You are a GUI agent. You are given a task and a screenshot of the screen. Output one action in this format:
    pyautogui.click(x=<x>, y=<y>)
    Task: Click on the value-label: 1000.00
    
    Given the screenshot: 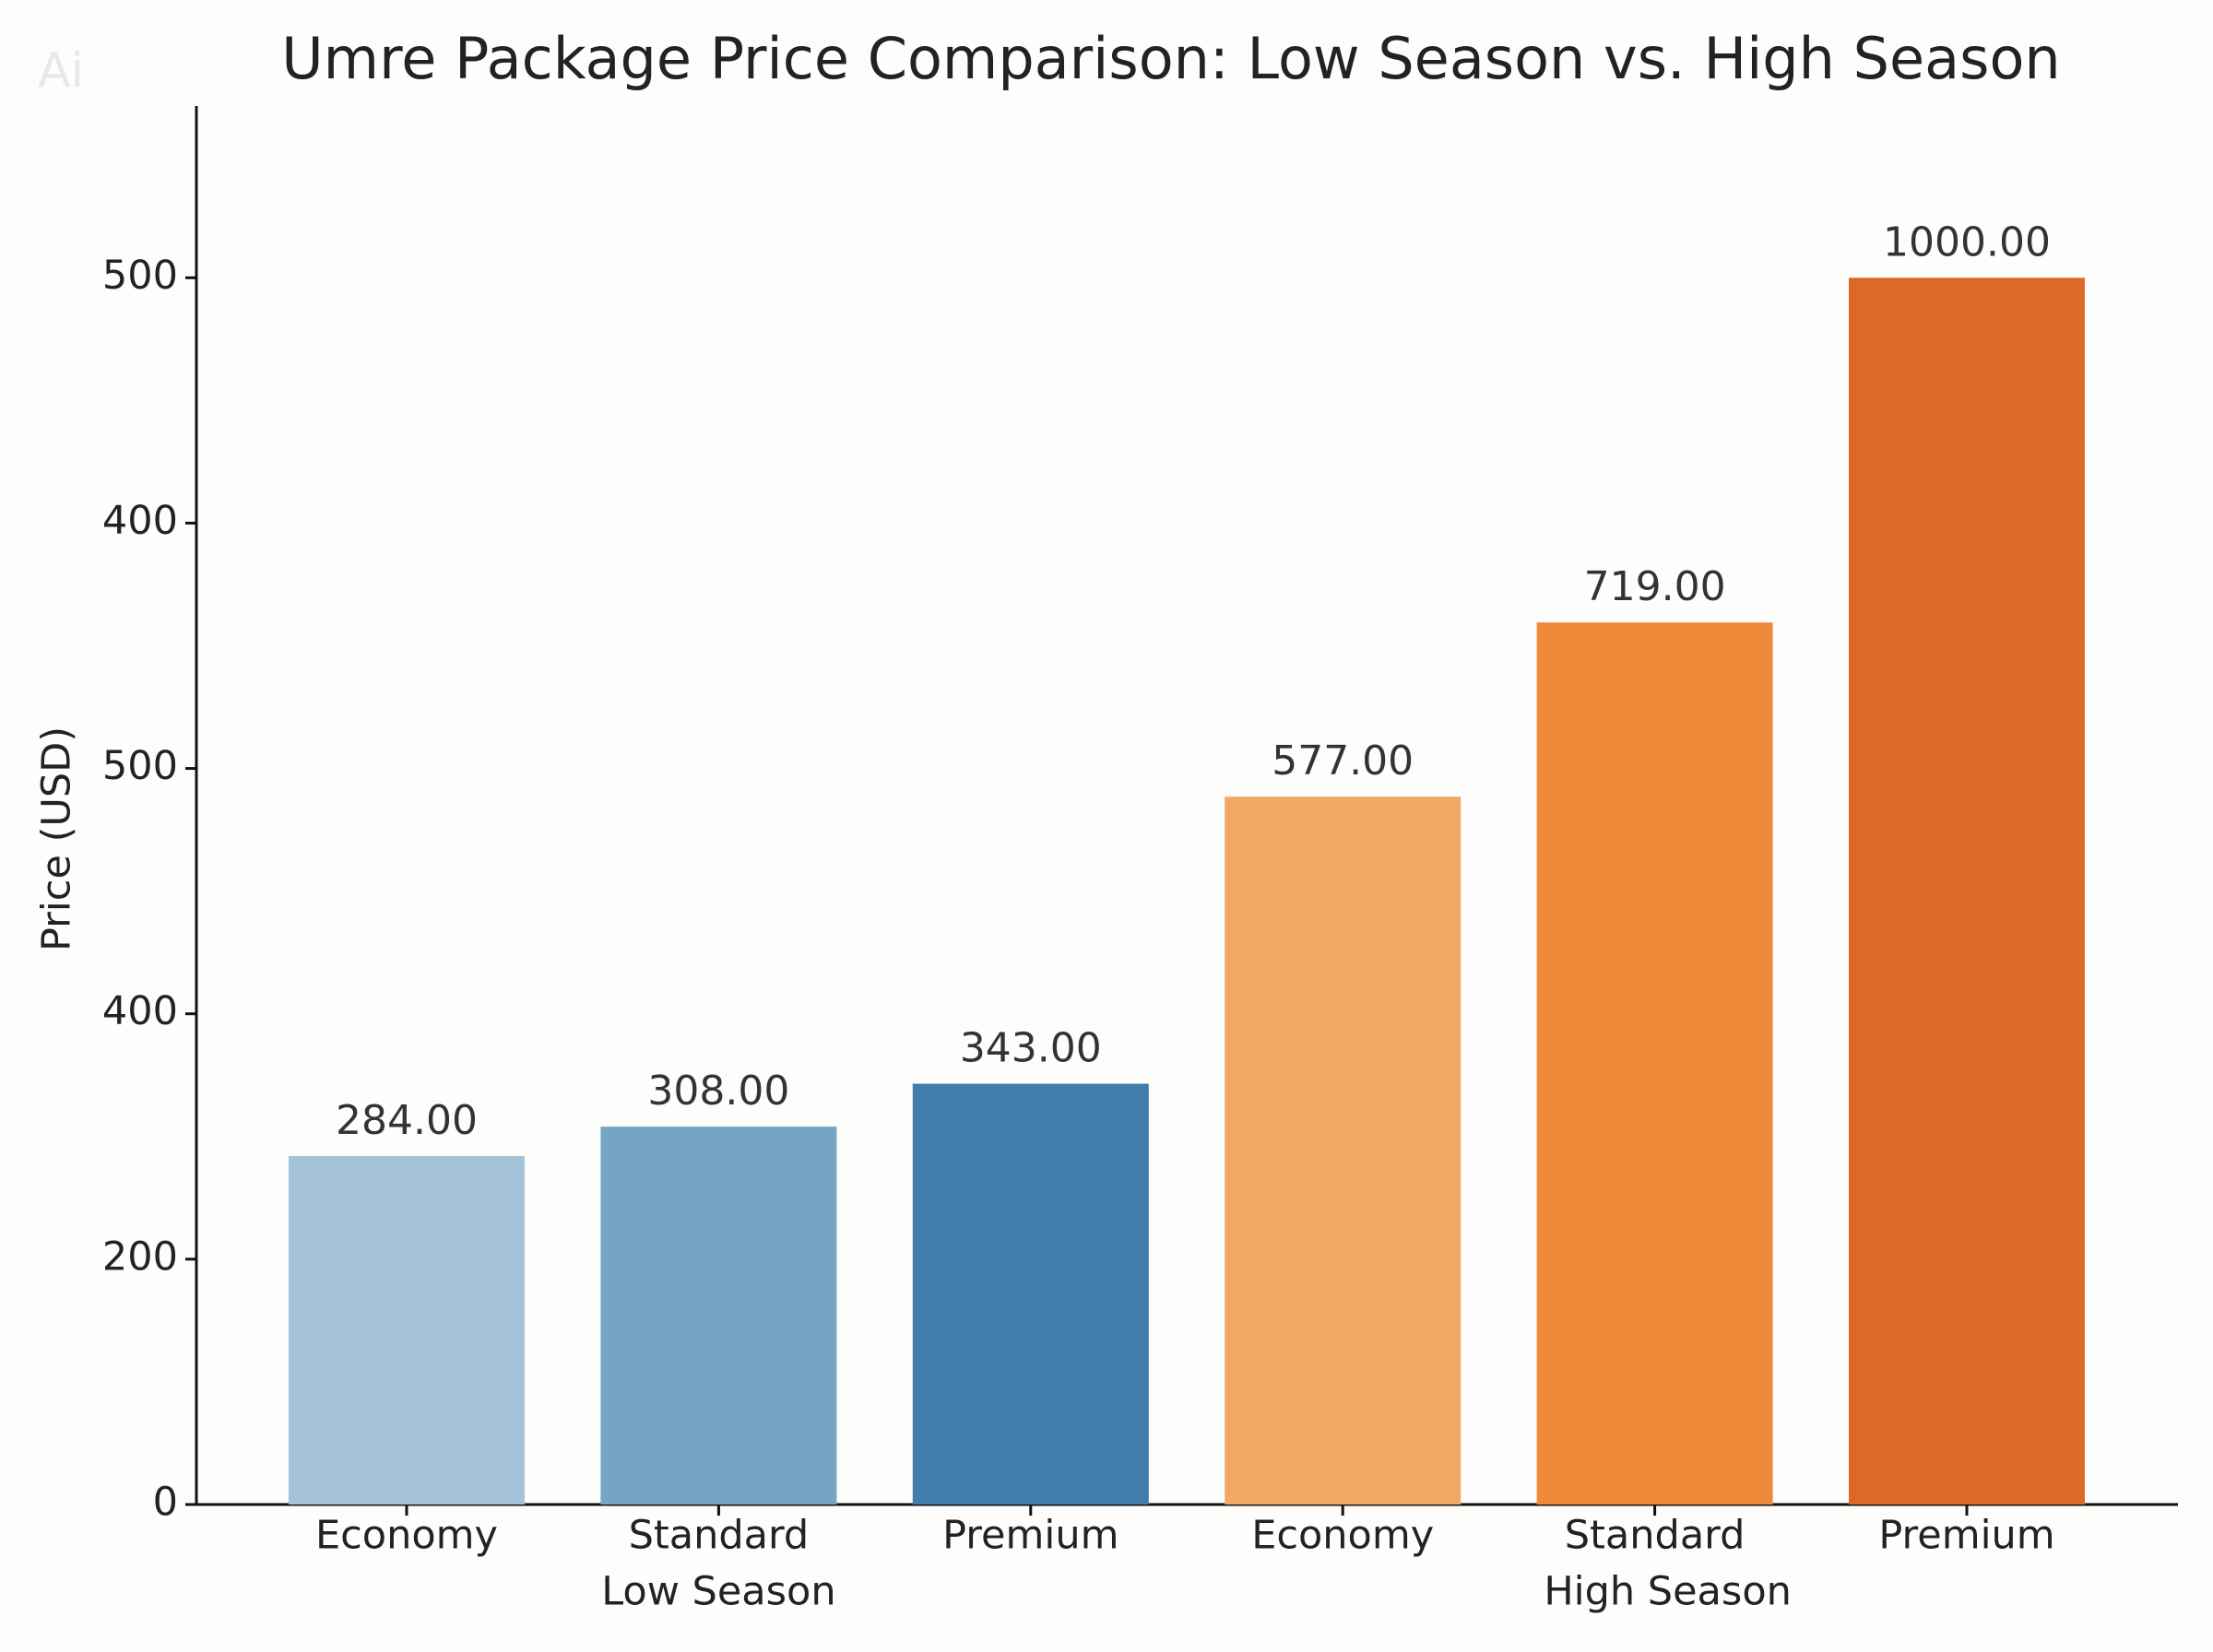 What is the action you would take?
    pyautogui.click(x=1967, y=242)
    